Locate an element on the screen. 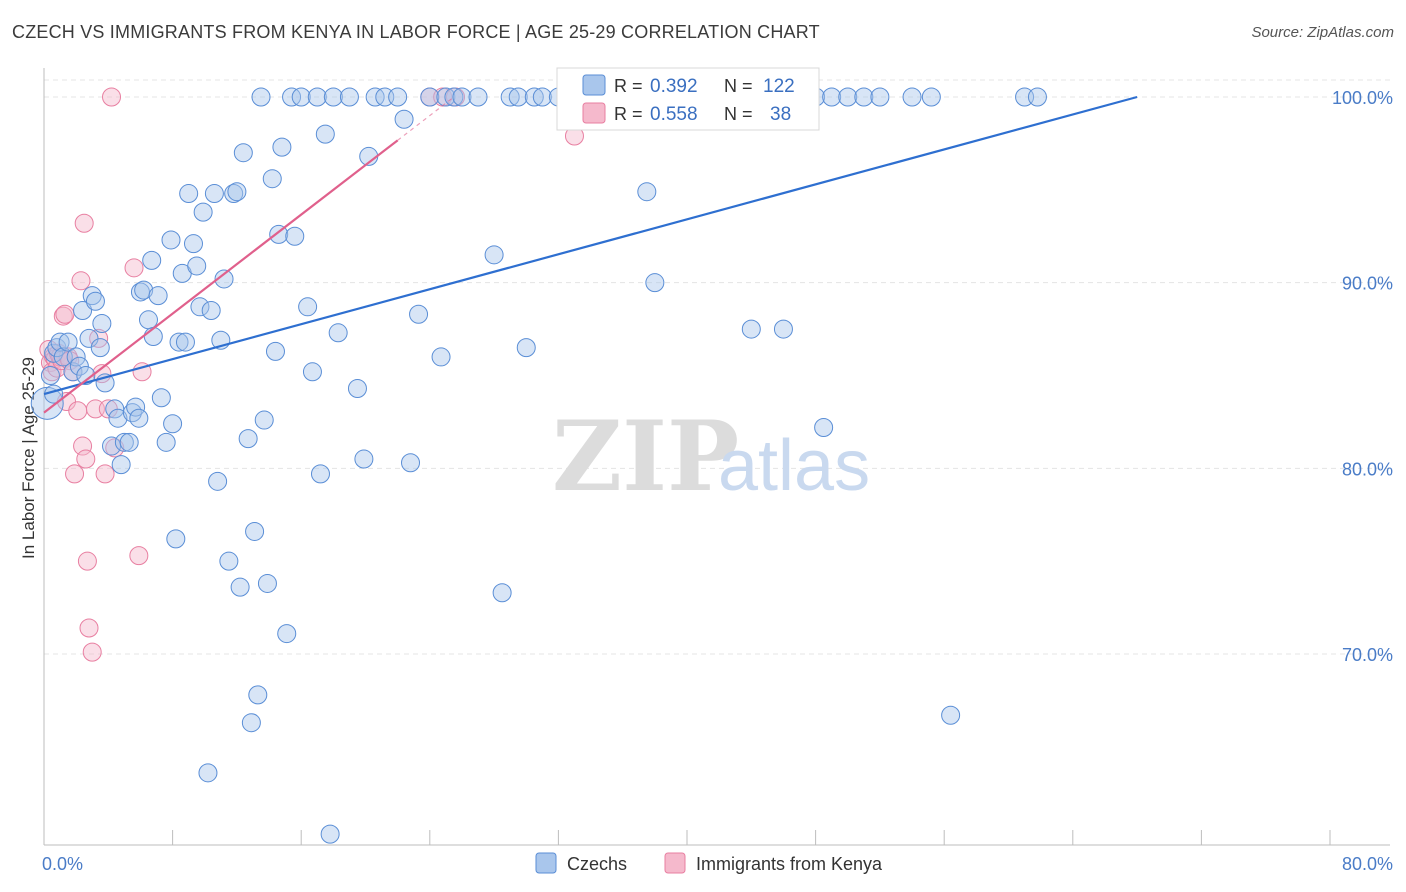  watermark-atlas: atlas is located at coordinates (794, 466).